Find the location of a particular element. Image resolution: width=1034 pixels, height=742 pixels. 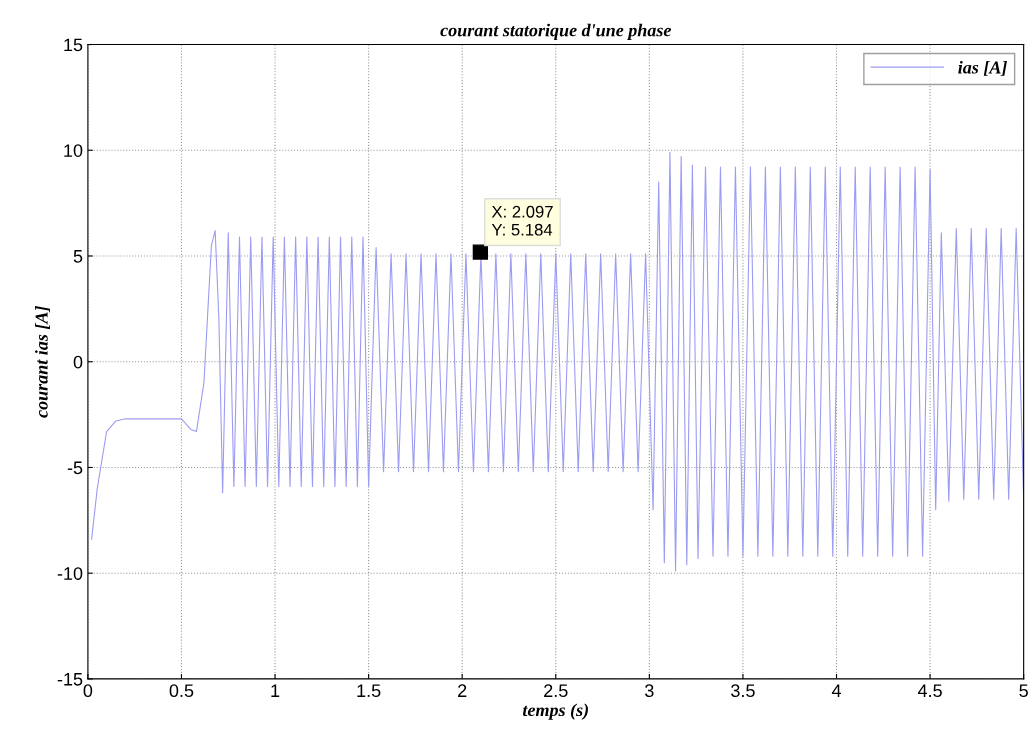

y-tick-label: -10 is located at coordinates (70, 573).